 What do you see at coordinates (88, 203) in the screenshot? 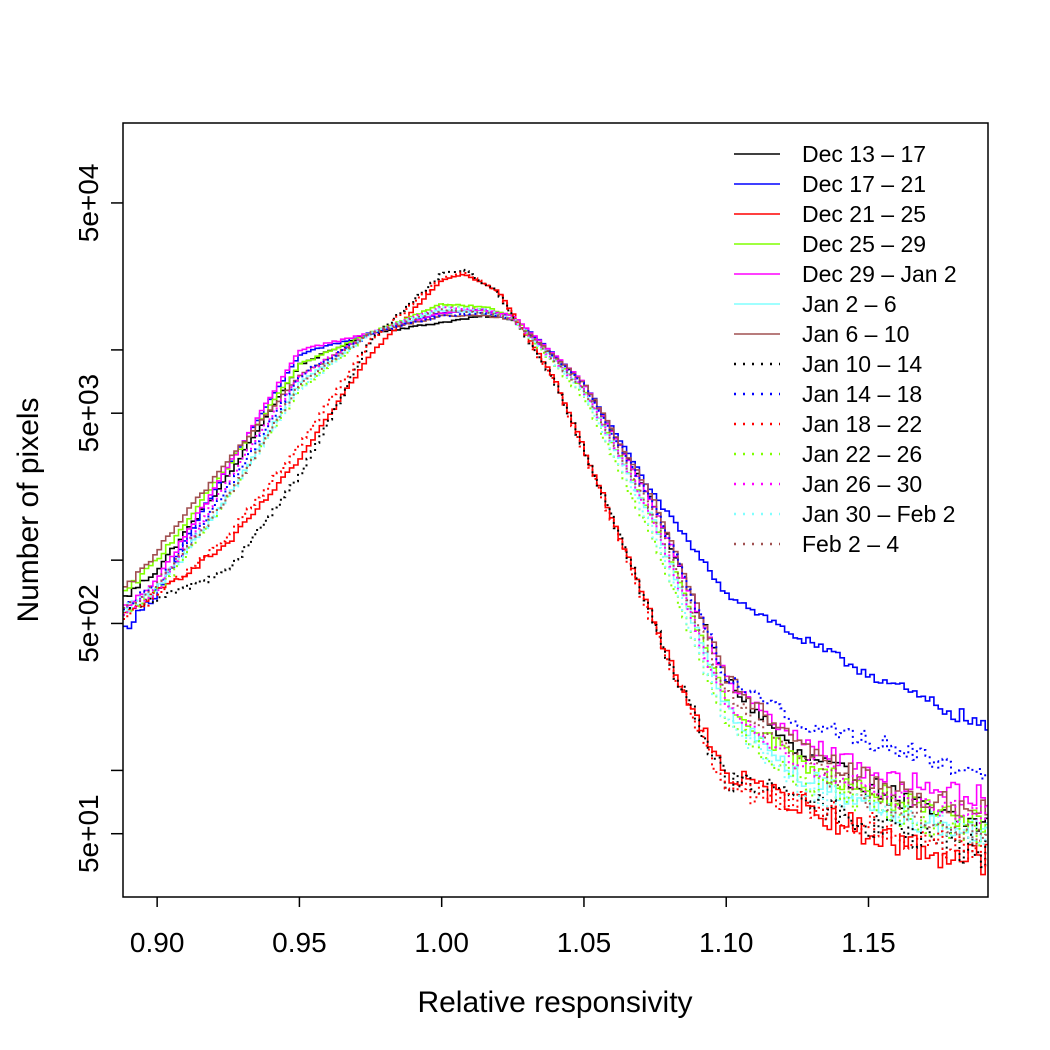
I see `y-tick-label: 5e+04` at bounding box center [88, 203].